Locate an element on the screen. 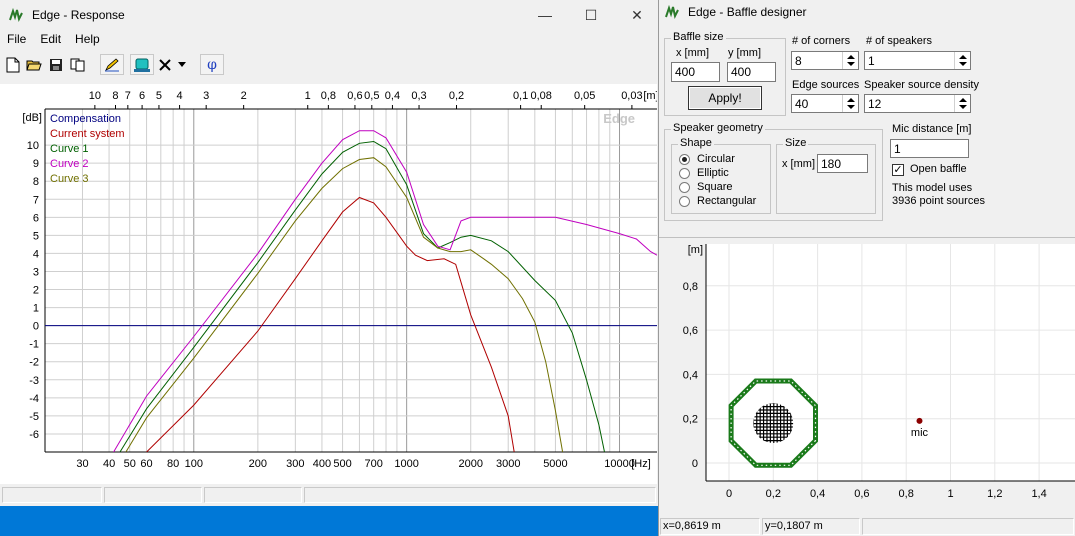 Image resolution: width=1075 pixels, height=536 pixels. legend-entry: Current system is located at coordinates (87, 134).